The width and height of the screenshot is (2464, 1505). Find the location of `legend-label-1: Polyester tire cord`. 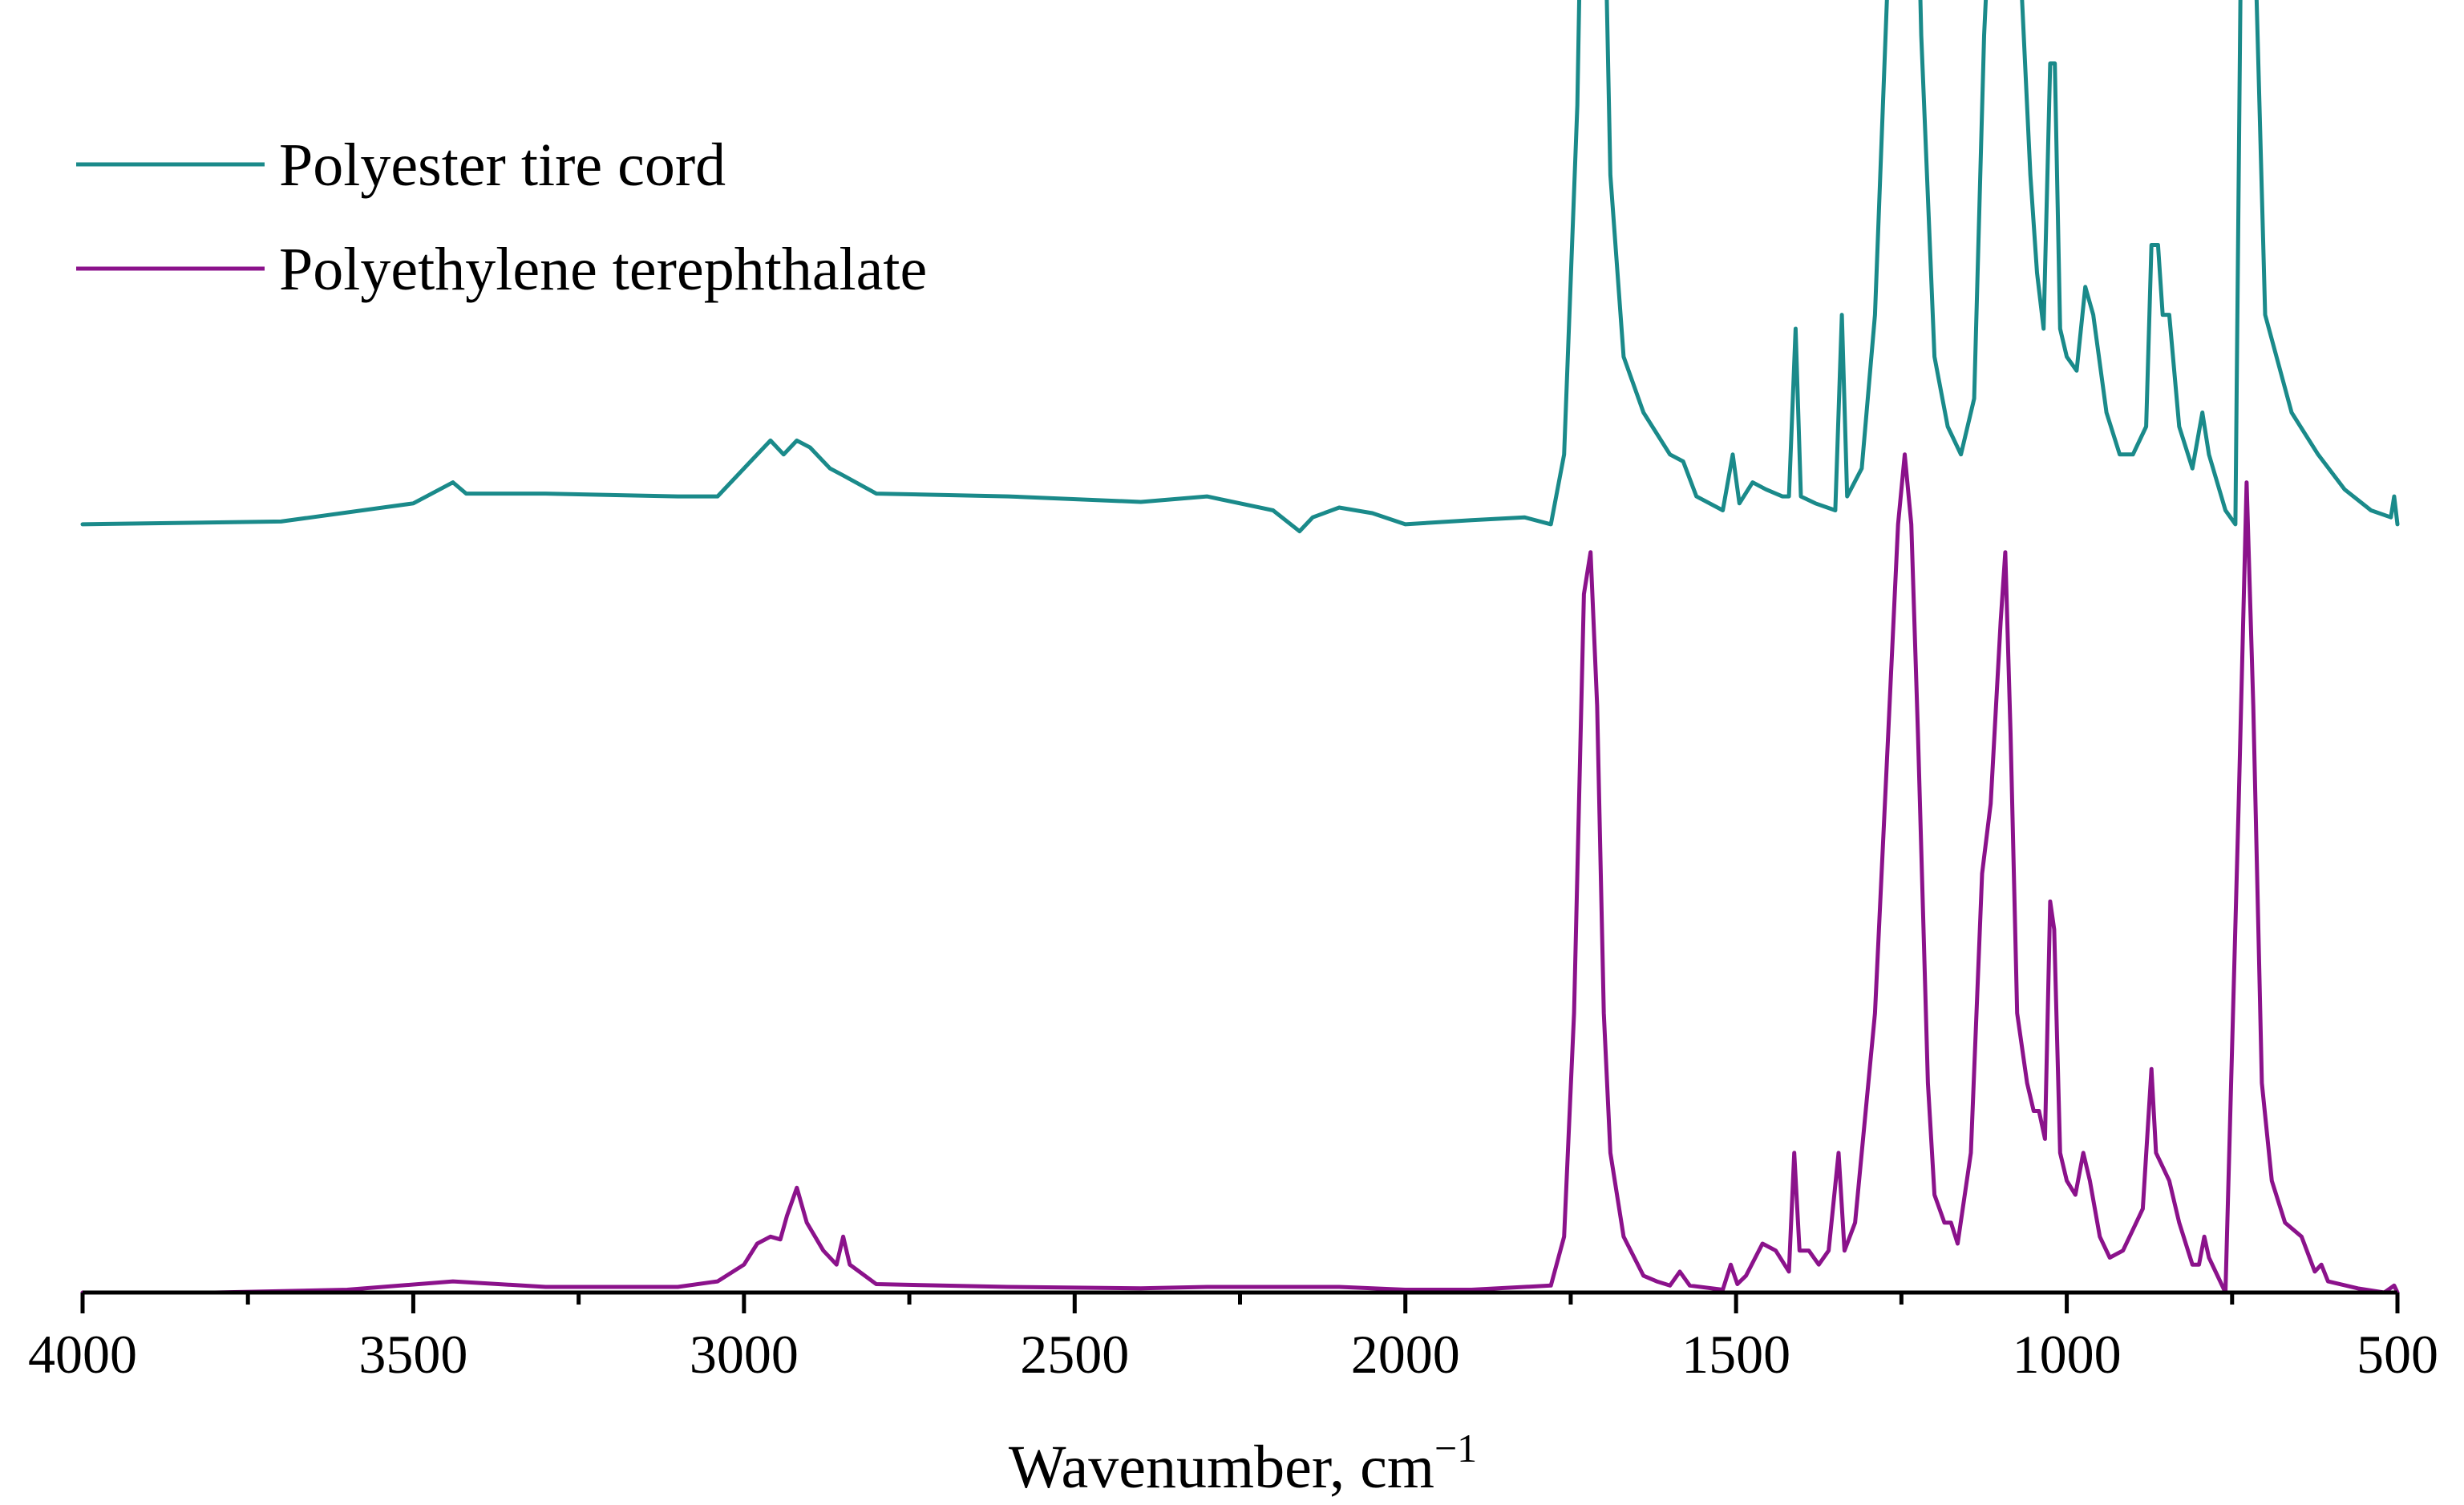

legend-label-1: Polyester tire cord is located at coordinates (502, 165).